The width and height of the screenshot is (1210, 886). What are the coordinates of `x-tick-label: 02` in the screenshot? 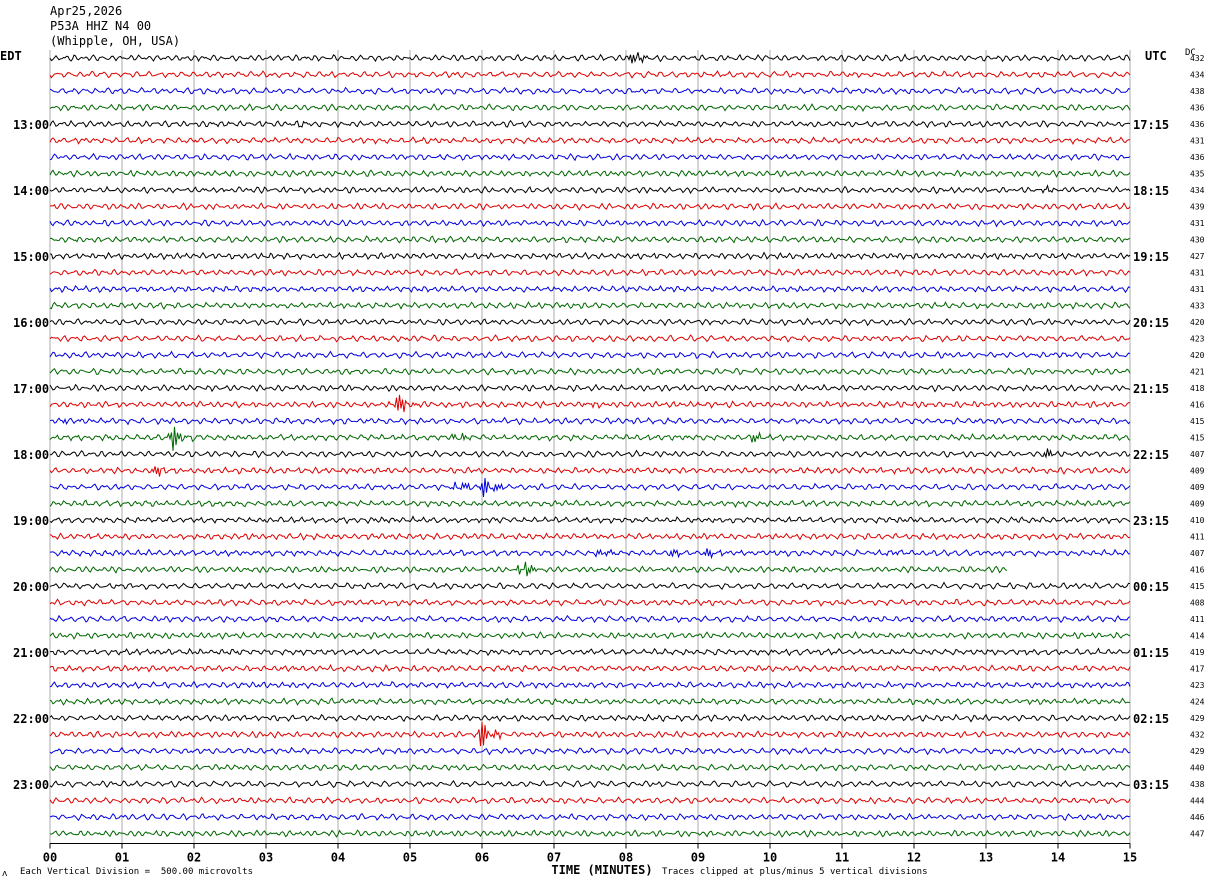 It's located at (194, 858).